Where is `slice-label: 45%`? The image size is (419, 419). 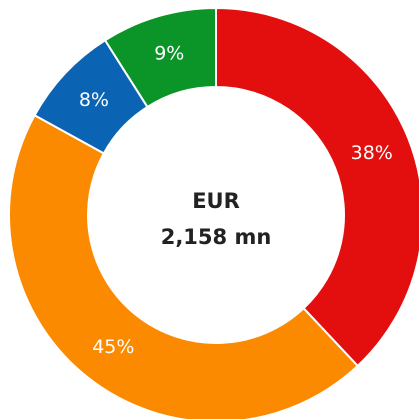 slice-label: 45% is located at coordinates (113, 347).